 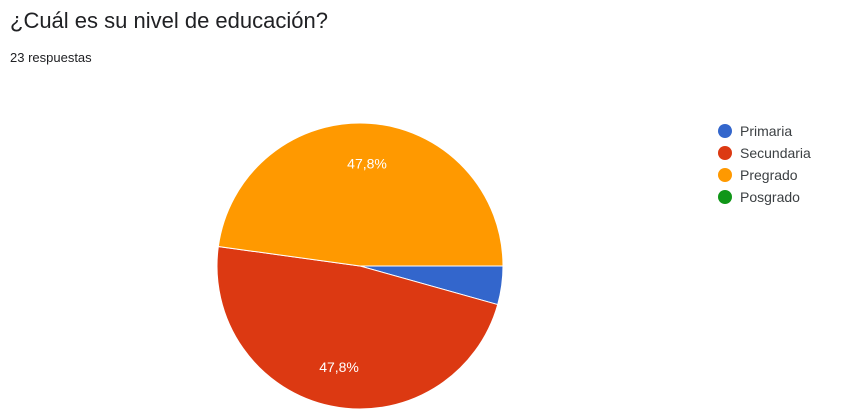 I want to click on legend-item-secundaria: Secundaria, so click(x=764, y=153).